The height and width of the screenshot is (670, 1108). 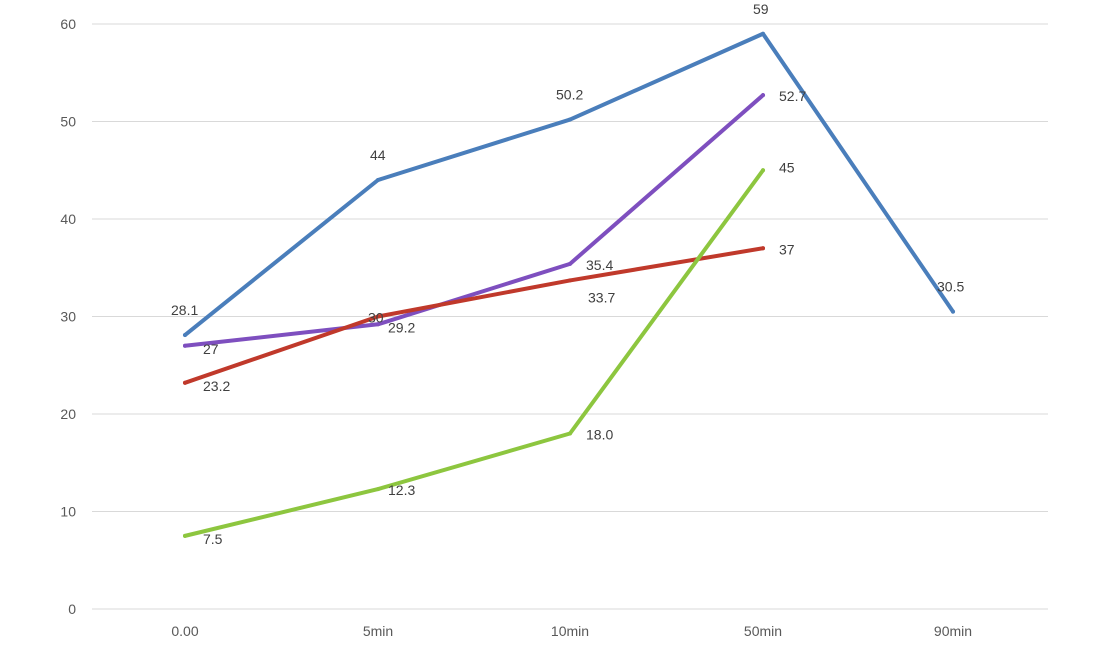 What do you see at coordinates (184, 631) in the screenshot?
I see `x-tick-label: 0.00` at bounding box center [184, 631].